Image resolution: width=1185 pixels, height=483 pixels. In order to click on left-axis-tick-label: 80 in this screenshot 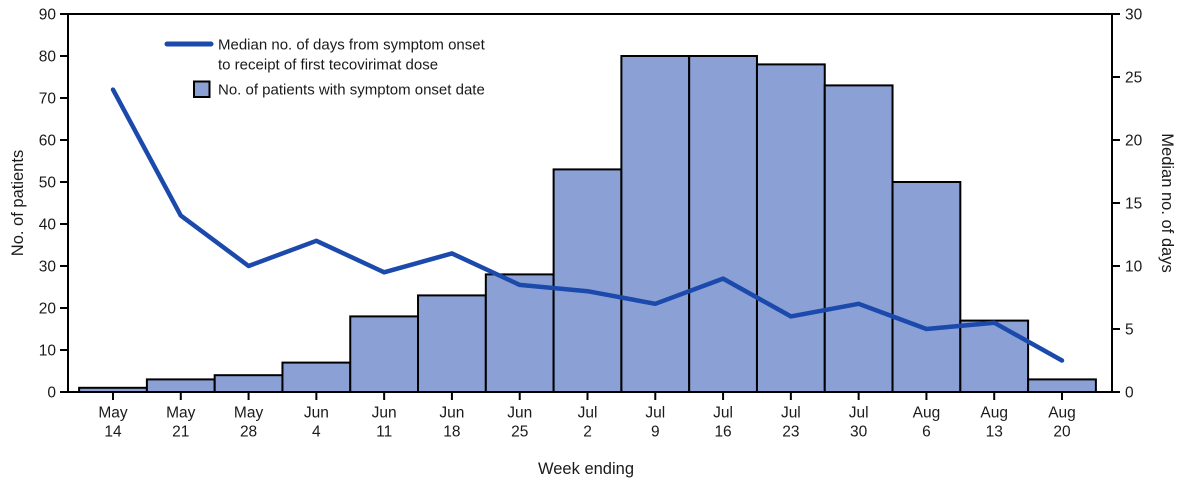, I will do `click(48, 56)`.